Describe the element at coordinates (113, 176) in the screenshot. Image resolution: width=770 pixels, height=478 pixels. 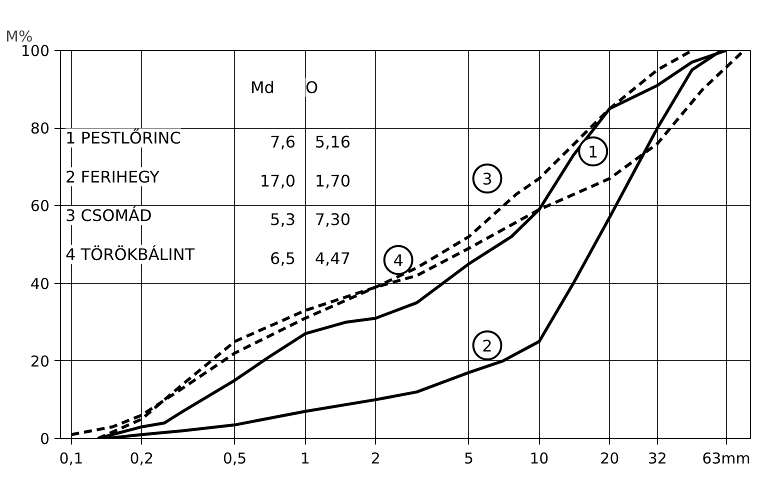
I see `annotation: 2 FERIHEGY` at that location.